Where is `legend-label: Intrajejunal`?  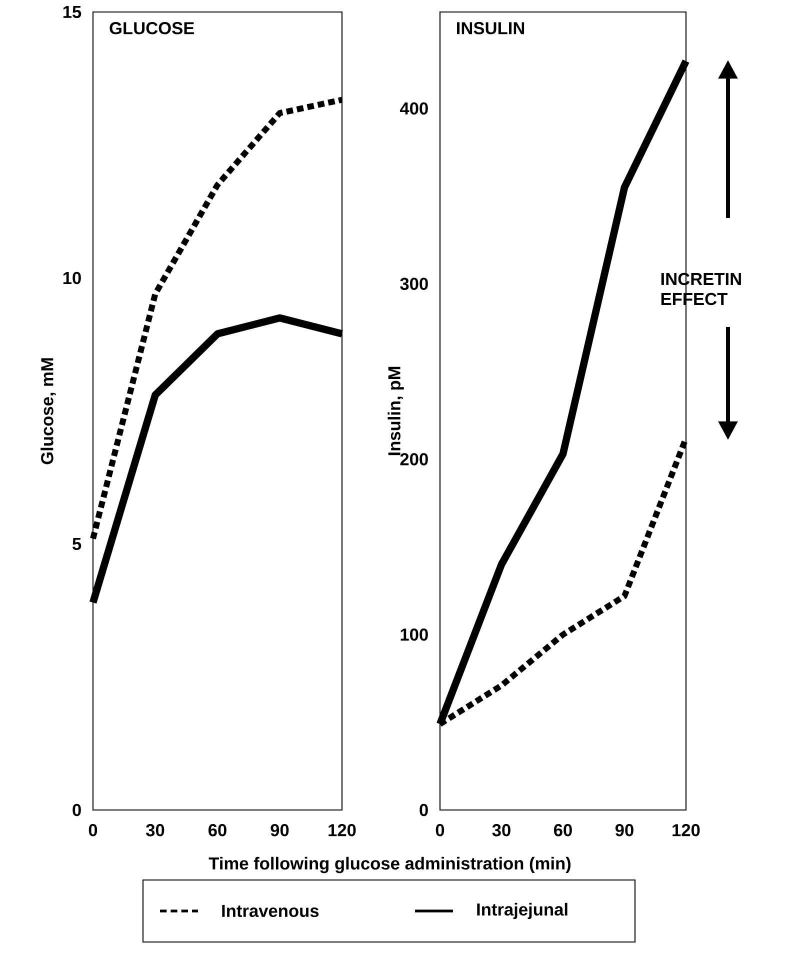
legend-label: Intrajejunal is located at coordinates (522, 911).